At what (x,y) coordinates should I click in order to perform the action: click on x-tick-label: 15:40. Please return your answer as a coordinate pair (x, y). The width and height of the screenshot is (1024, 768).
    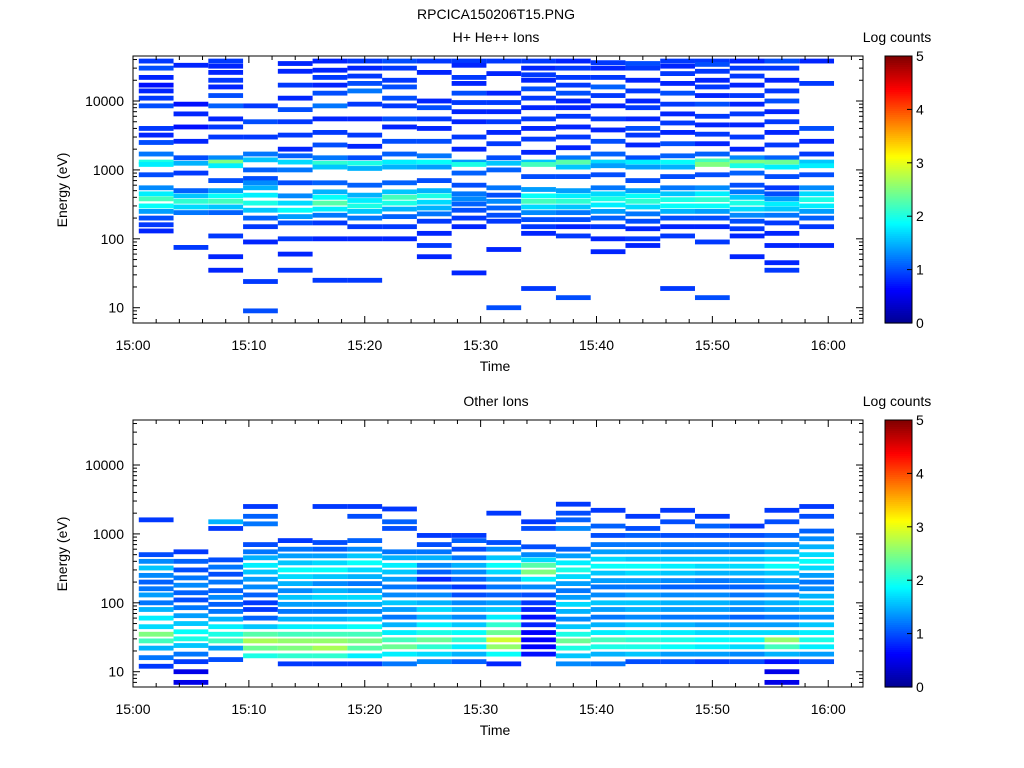
    Looking at the image, I should click on (596, 709).